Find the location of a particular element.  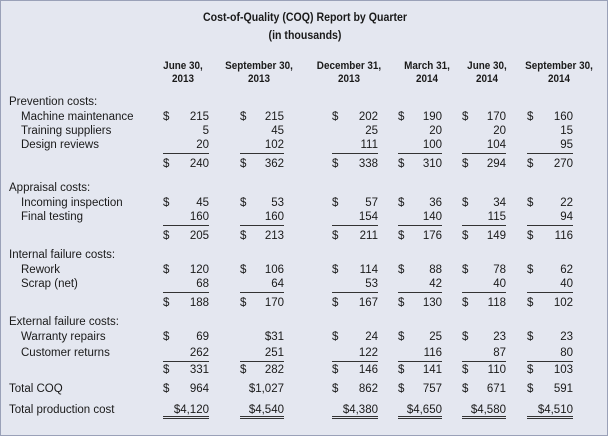

subtotal-row: $240 $362 $338 $310 $294 $270 is located at coordinates (304, 164).